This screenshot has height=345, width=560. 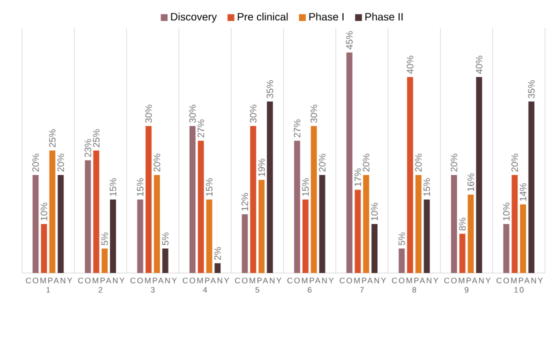 I want to click on data-label: 14%, so click(x=523, y=192).